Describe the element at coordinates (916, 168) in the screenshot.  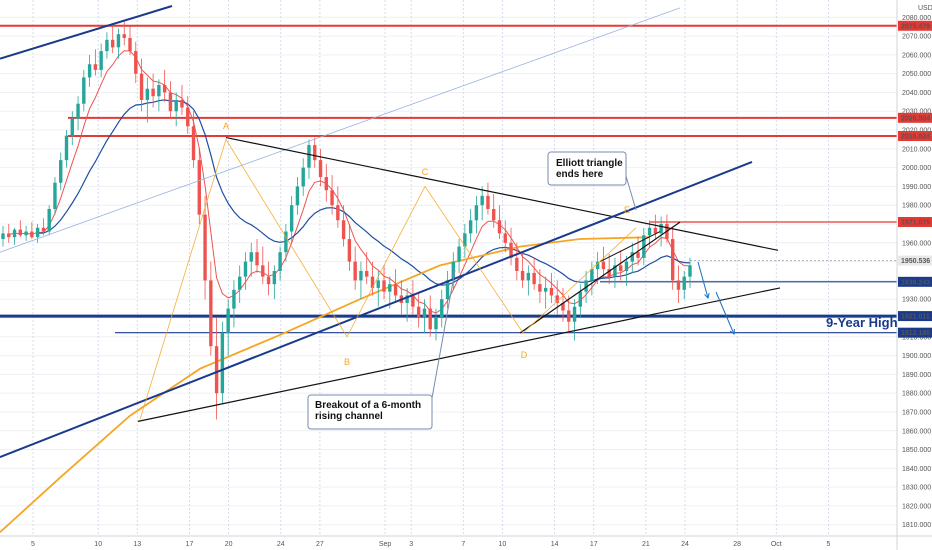
I see `price-tick-label: 2000.000` at that location.